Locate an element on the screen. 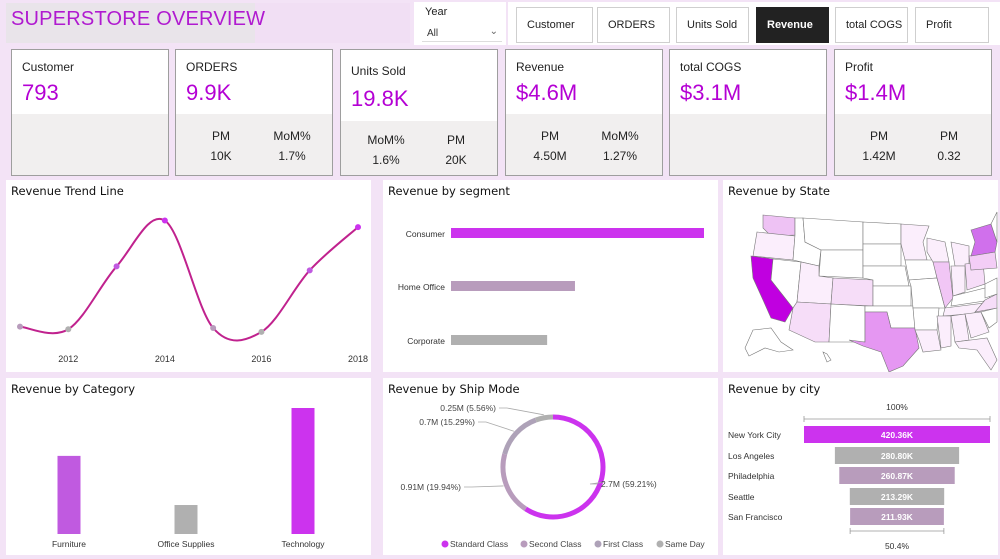 Image resolution: width=1000 pixels, height=559 pixels. year-slicer-label: Year is located at coordinates (436, 12).